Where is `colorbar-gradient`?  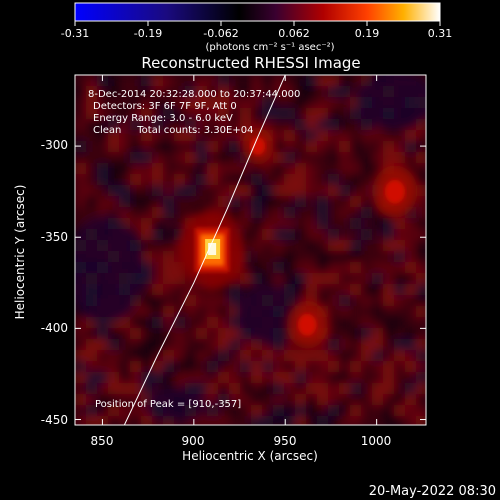
colorbar-gradient is located at coordinates (257, 12).